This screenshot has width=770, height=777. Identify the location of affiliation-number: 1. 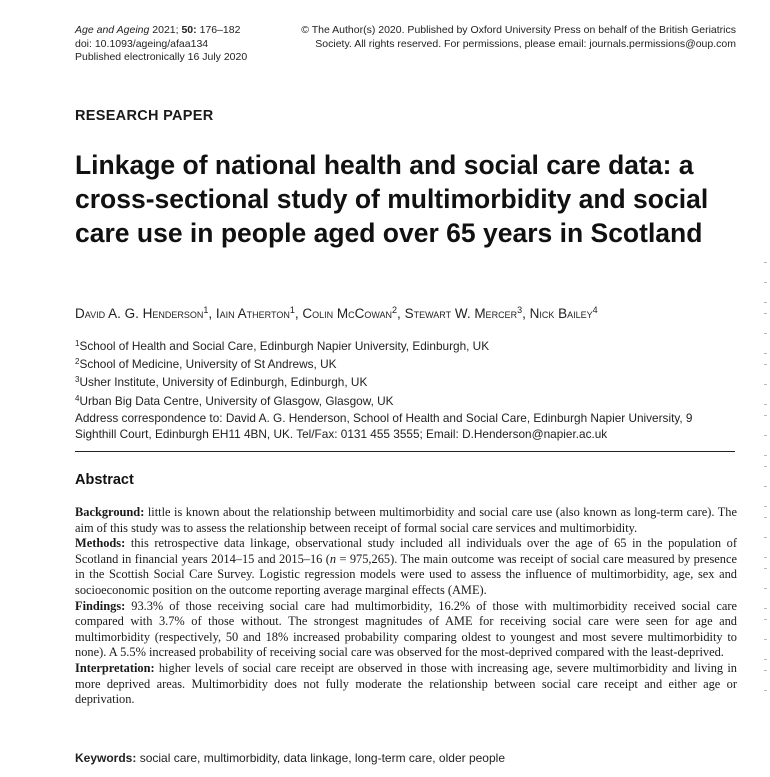
(77, 343).